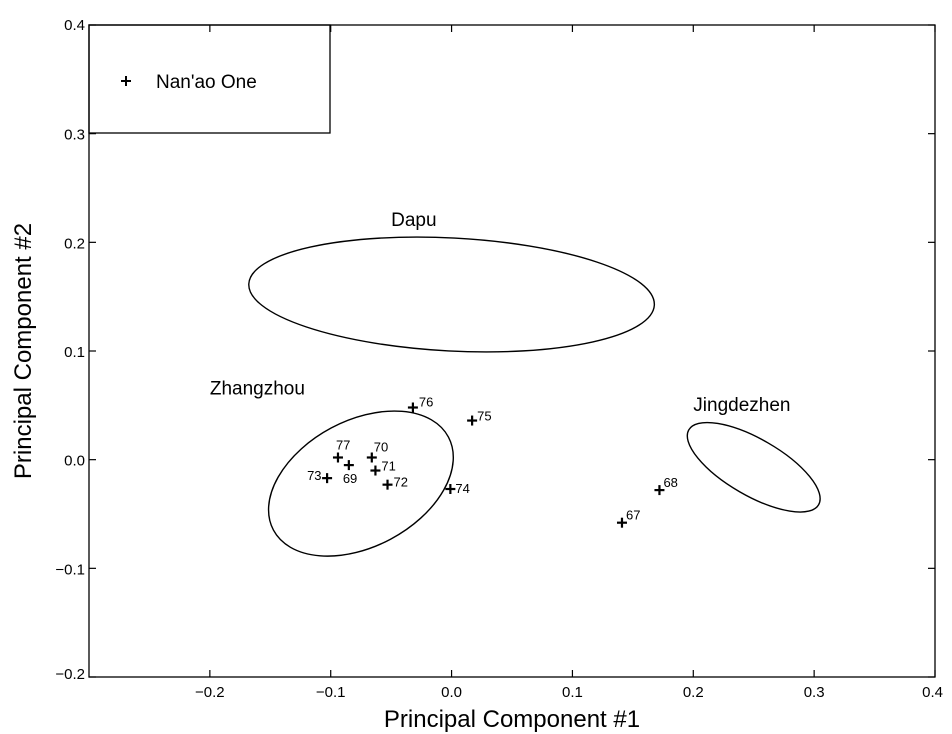 The width and height of the screenshot is (952, 734). What do you see at coordinates (932, 692) in the screenshot?
I see `x-tick-label: 0.4` at bounding box center [932, 692].